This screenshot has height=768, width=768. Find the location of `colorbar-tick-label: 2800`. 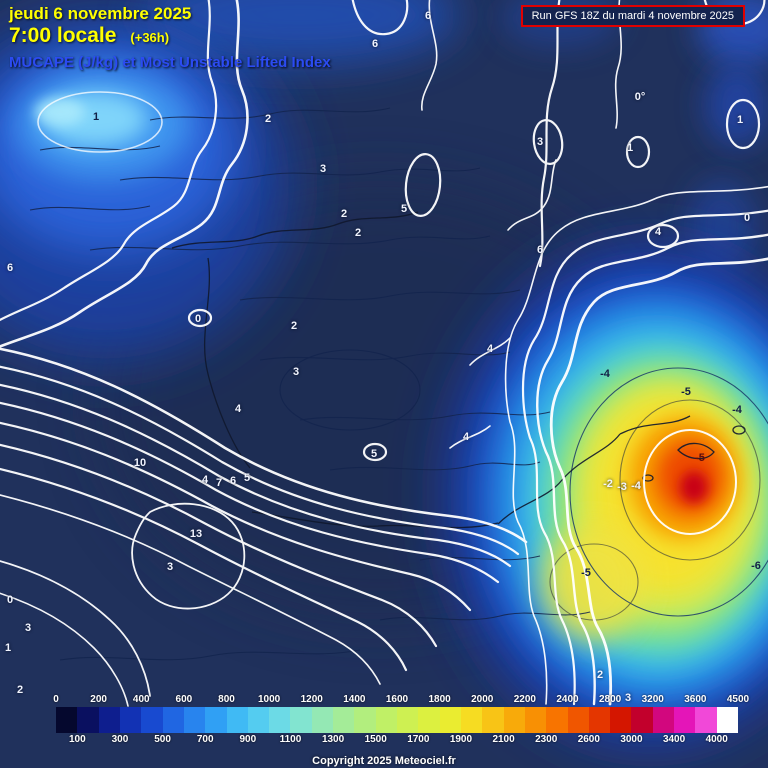

colorbar-tick-label: 2800 is located at coordinates (610, 699).